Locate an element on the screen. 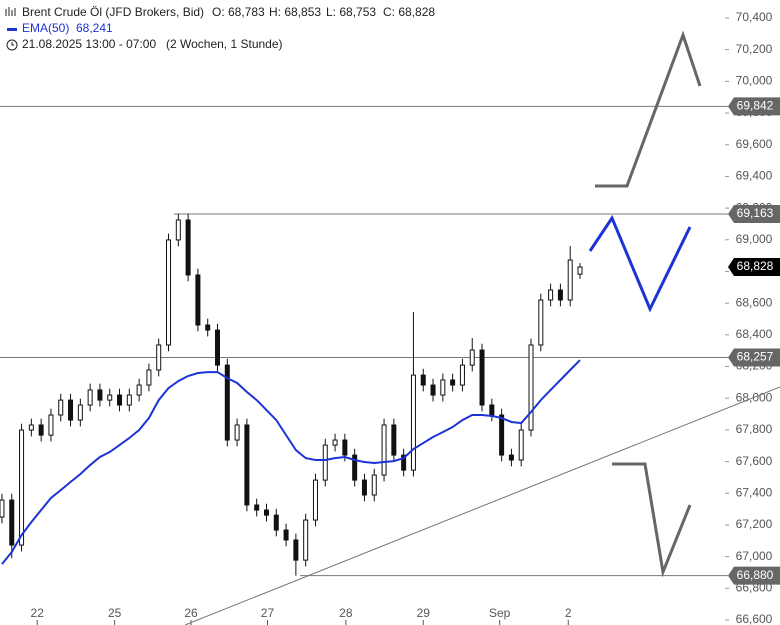 This screenshot has height=625, width=780. ohlc-close: C: 68,828 is located at coordinates (409, 12).